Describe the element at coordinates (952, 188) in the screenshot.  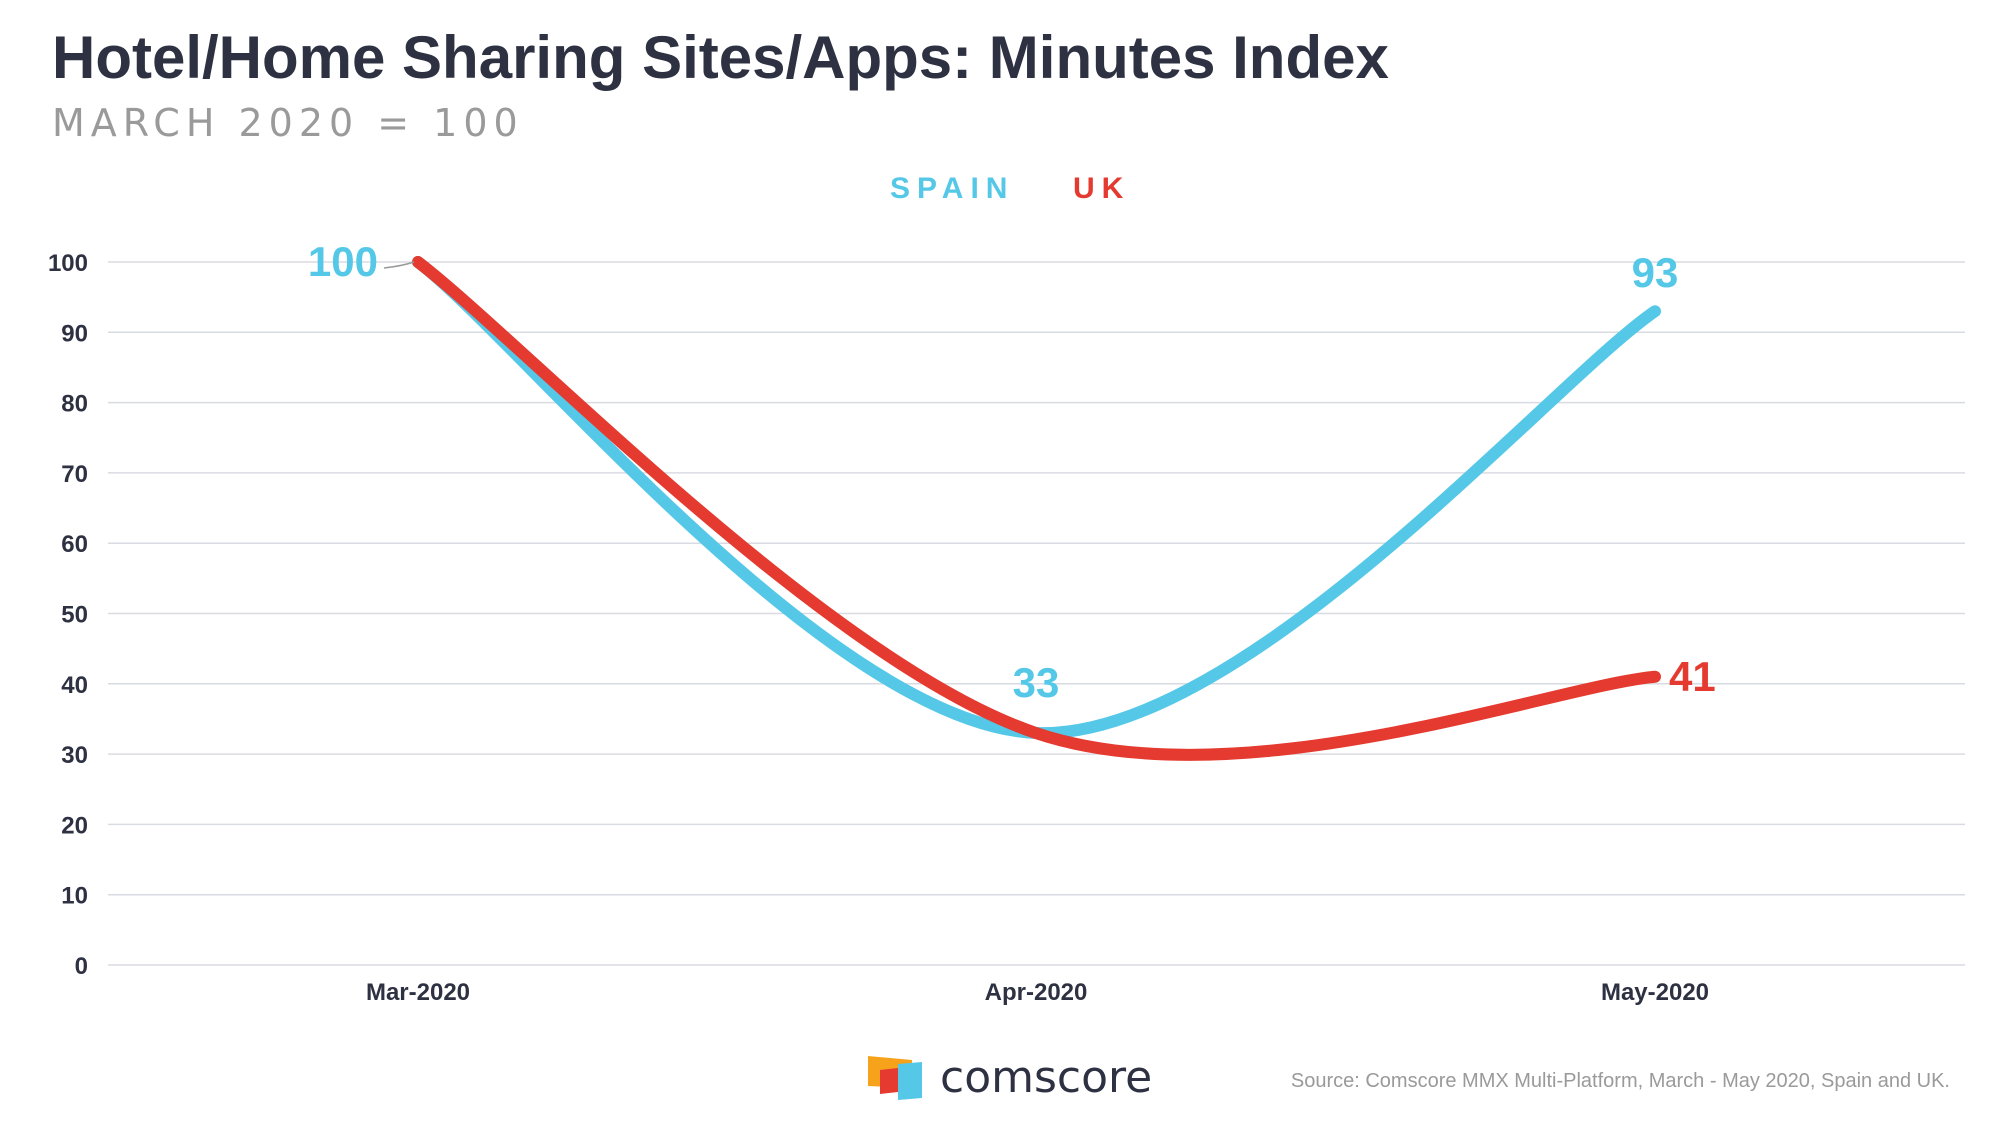
I see `legend-item-spain: SPAIN` at that location.